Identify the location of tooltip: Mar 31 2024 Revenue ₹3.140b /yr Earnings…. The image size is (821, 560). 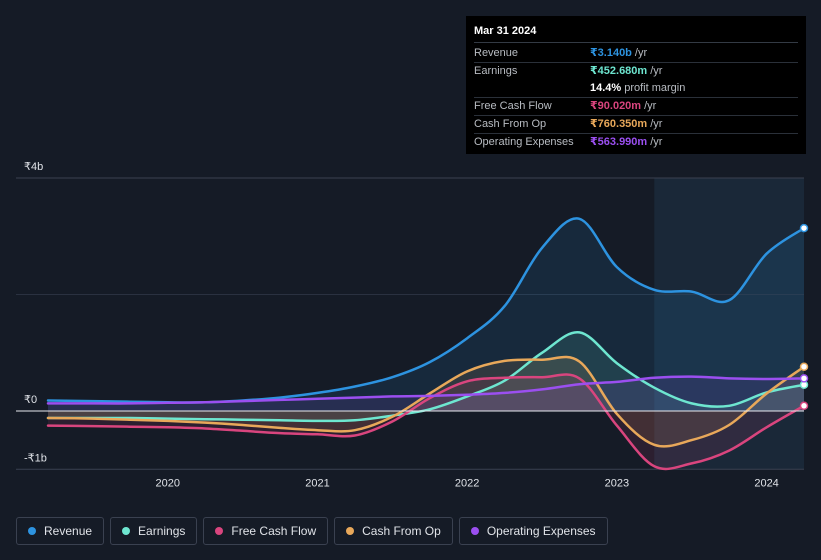
(636, 85).